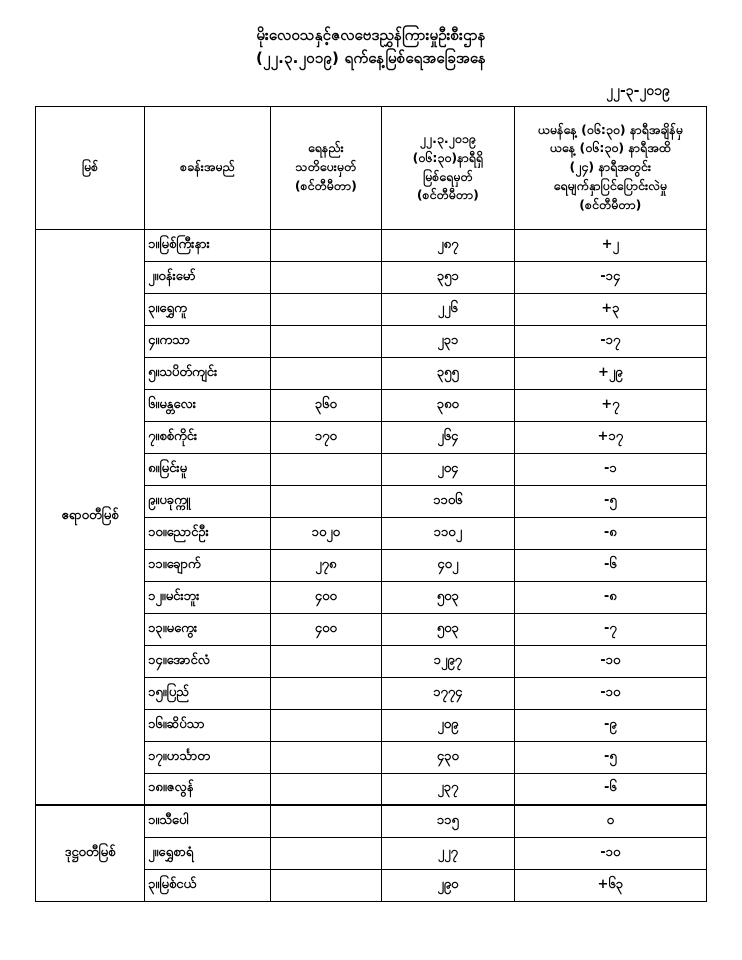  I want to click on table-row: ၂။ရွှေစာရံ ၂၂၇ -၁၀, so click(372, 853).